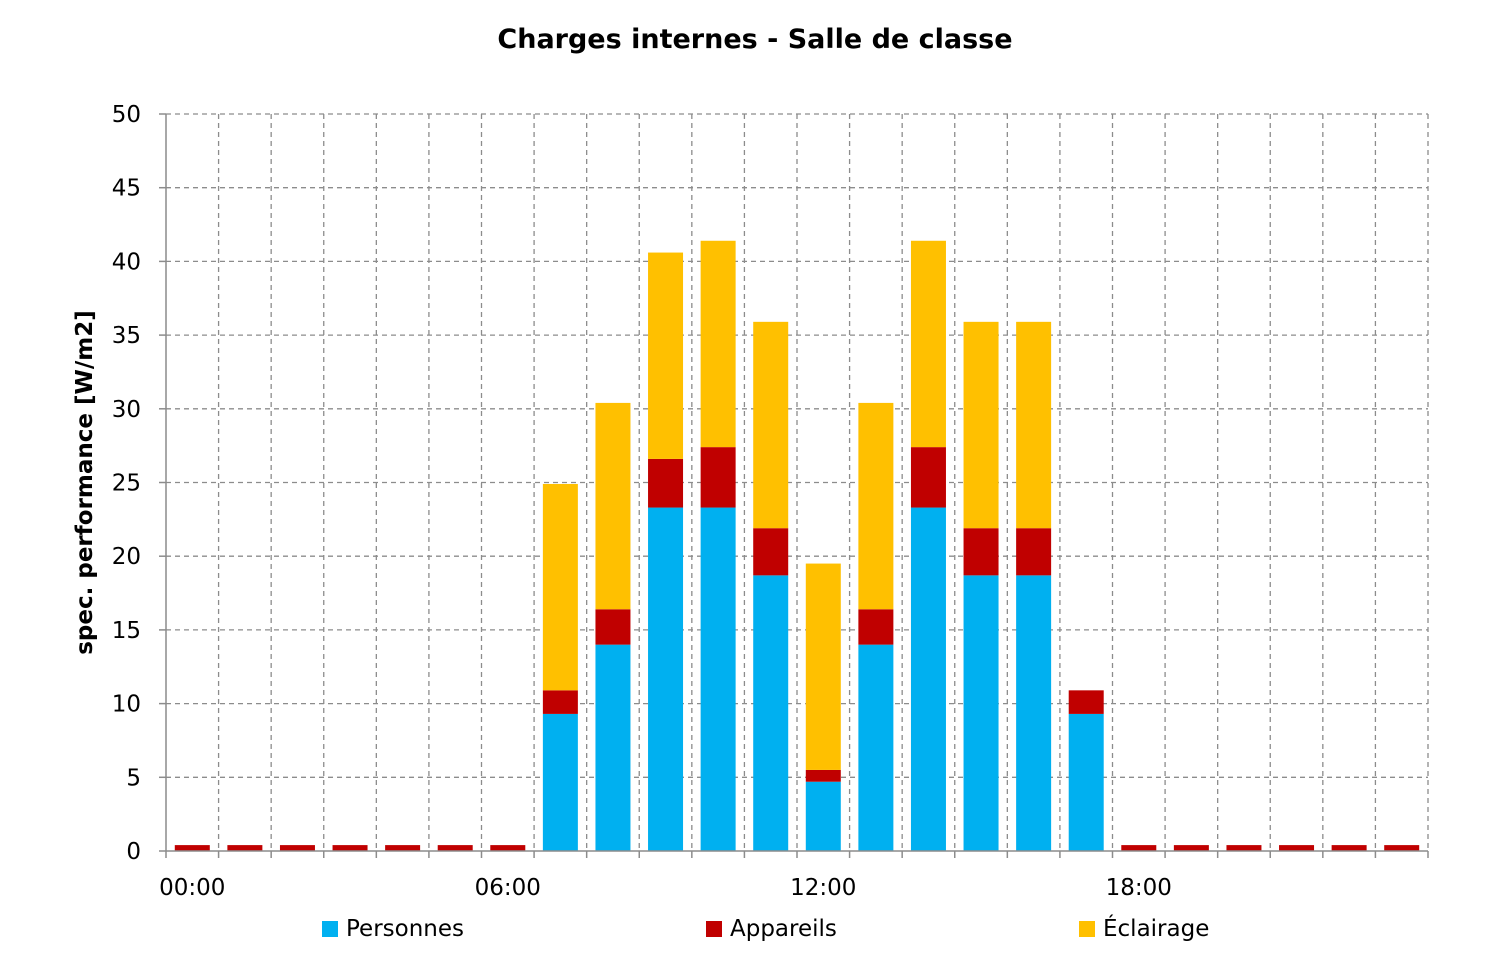  I want to click on y-tick-label: 0, so click(133, 852).